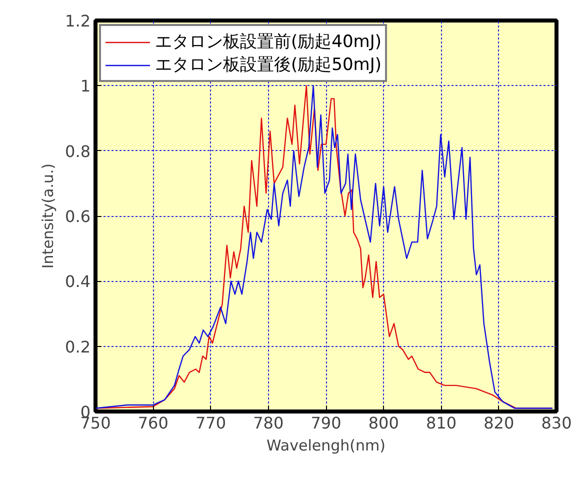  Describe the element at coordinates (78, 216) in the screenshot. I see `y-tick-label: 0.6` at that location.